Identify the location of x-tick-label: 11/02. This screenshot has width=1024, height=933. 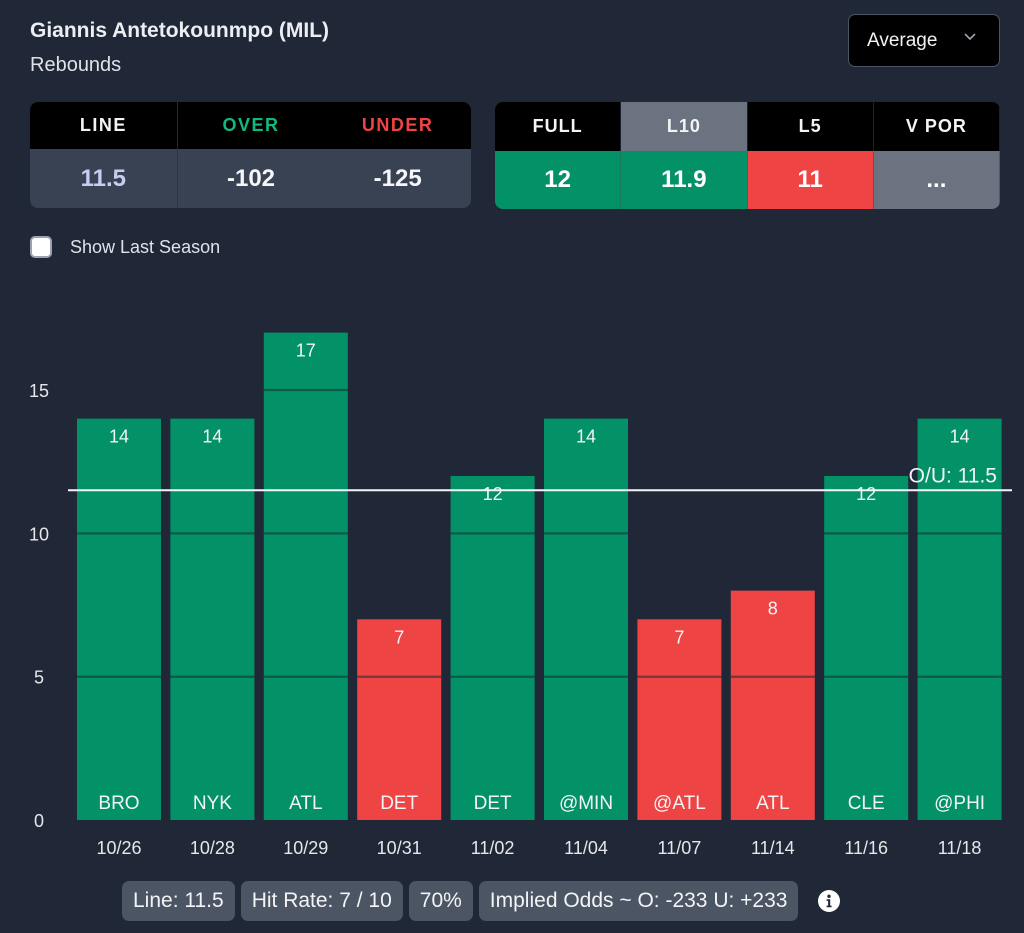
(493, 848).